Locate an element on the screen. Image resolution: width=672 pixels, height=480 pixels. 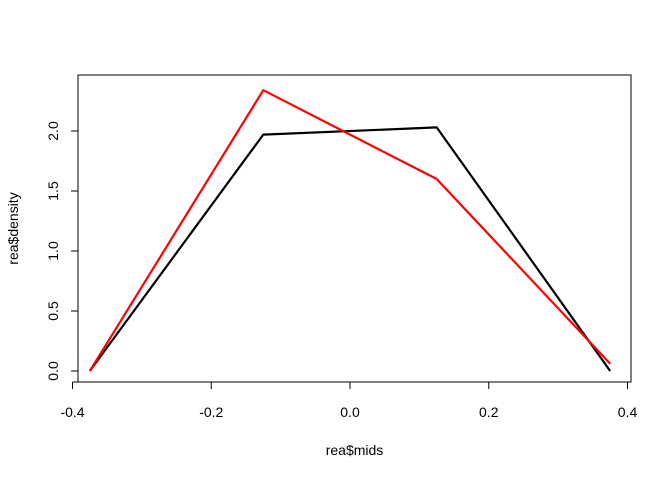
x-tick-label: 0.4 is located at coordinates (628, 412).